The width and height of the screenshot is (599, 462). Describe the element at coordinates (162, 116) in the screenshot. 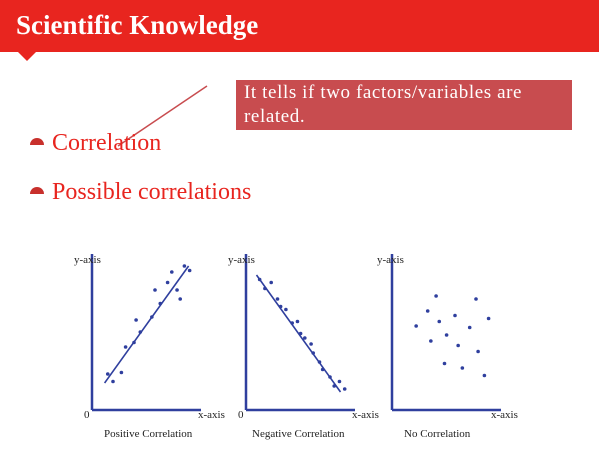

I see `callout-pointer-line` at that location.